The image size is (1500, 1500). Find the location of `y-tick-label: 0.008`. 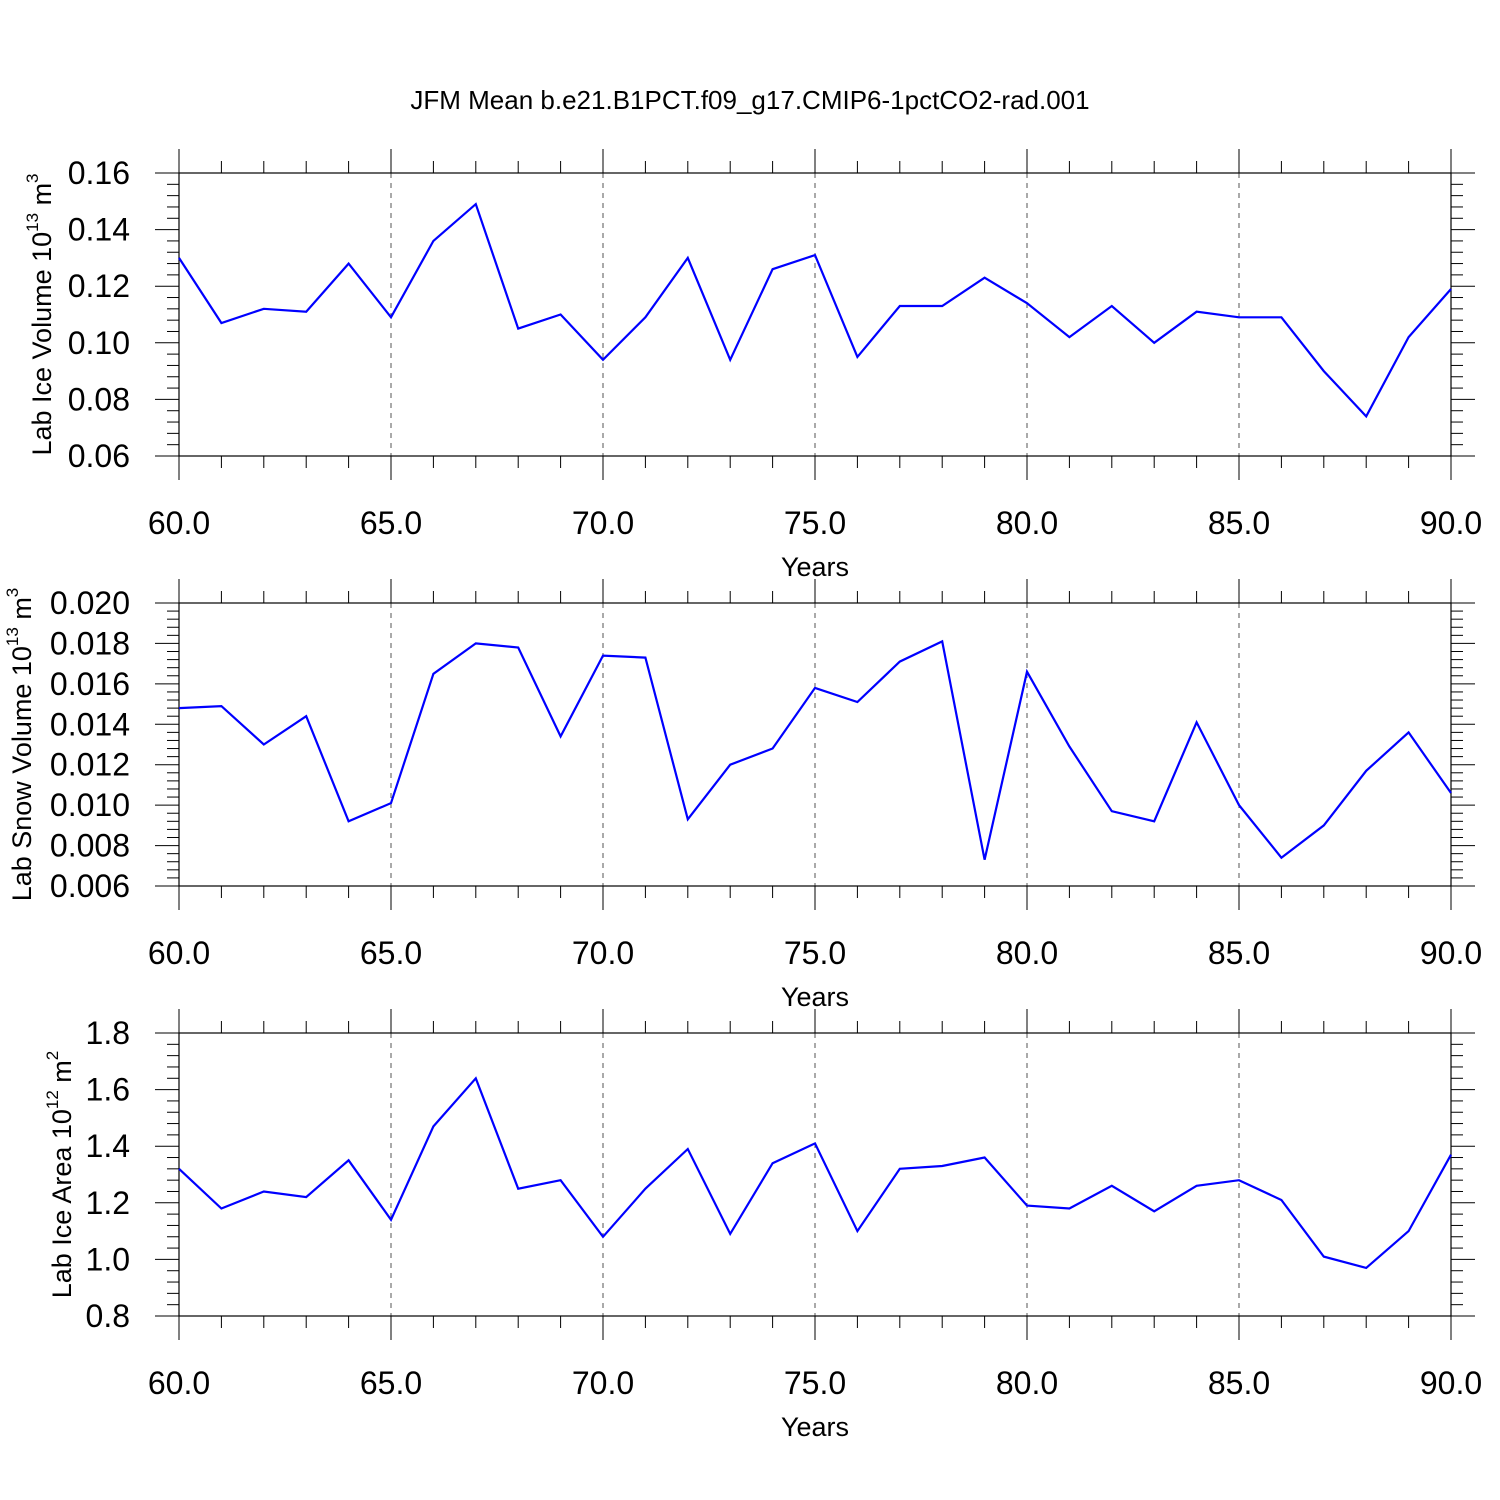

y-tick-label: 0.008 is located at coordinates (90, 846).